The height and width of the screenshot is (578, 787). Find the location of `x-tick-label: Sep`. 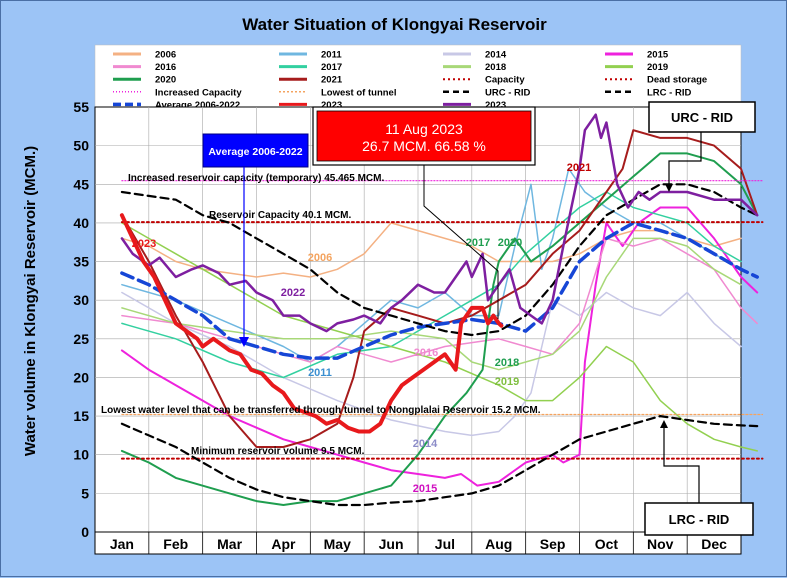

x-tick-label: Sep is located at coordinates (553, 544).